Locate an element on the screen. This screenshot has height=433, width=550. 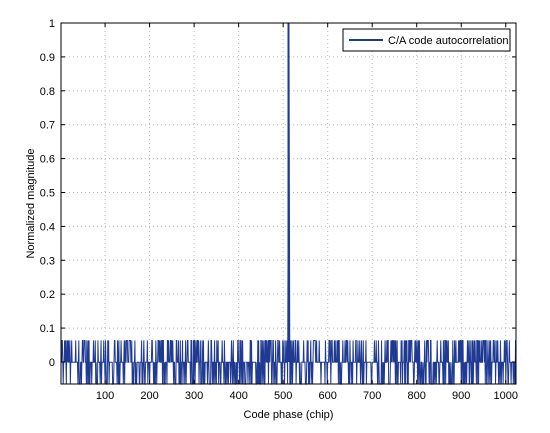
y-tick-label: 0.1 is located at coordinates (47, 329).